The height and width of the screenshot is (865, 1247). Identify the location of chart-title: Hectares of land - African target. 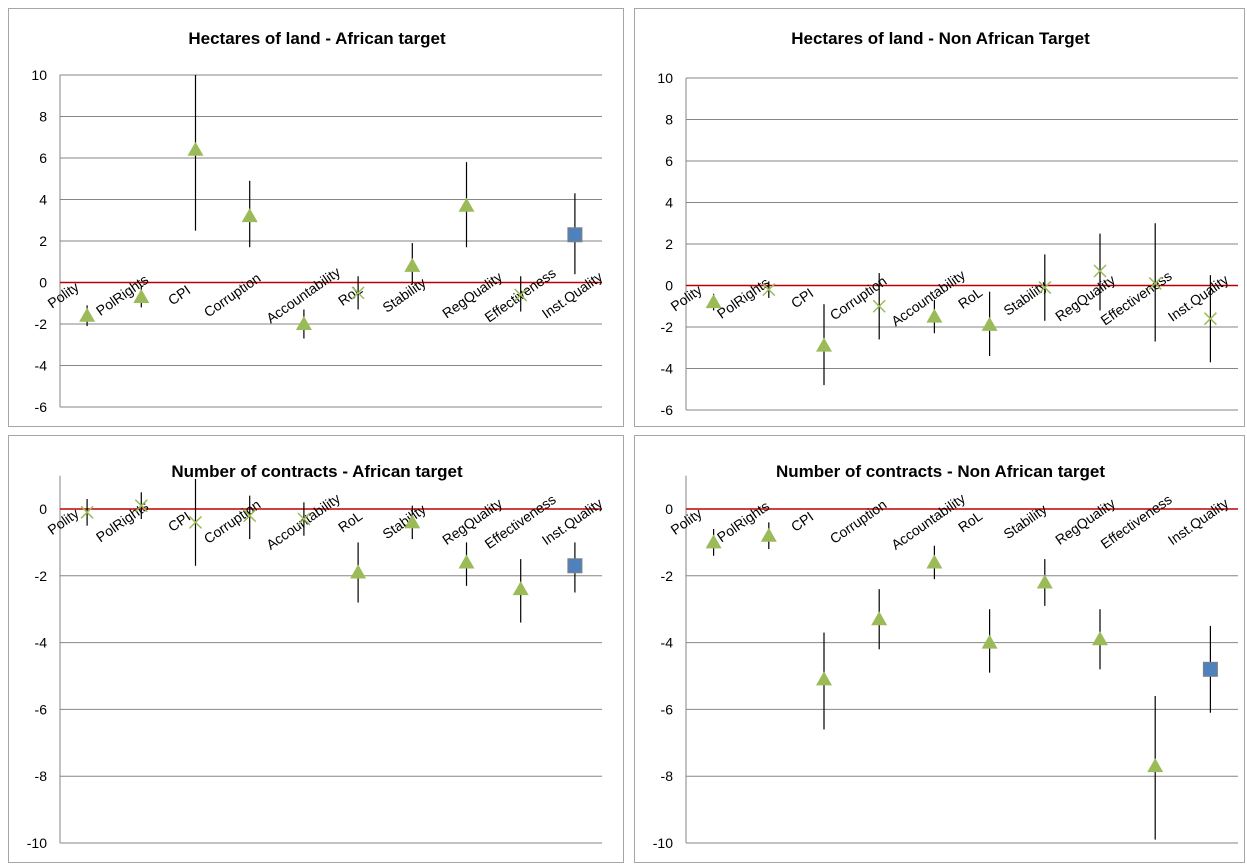
(317, 38).